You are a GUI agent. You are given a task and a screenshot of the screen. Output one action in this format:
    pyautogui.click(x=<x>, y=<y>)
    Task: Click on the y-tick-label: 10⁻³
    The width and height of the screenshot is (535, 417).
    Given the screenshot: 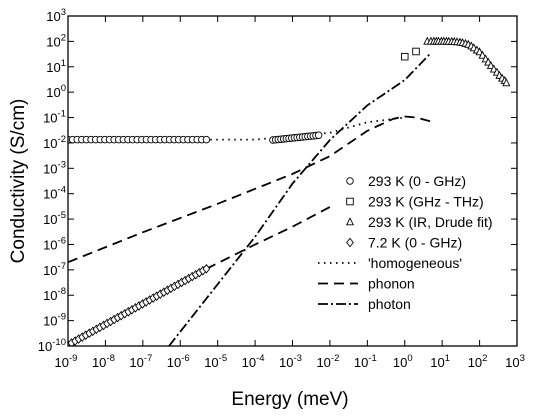 What is the action you would take?
    pyautogui.click(x=54, y=167)
    